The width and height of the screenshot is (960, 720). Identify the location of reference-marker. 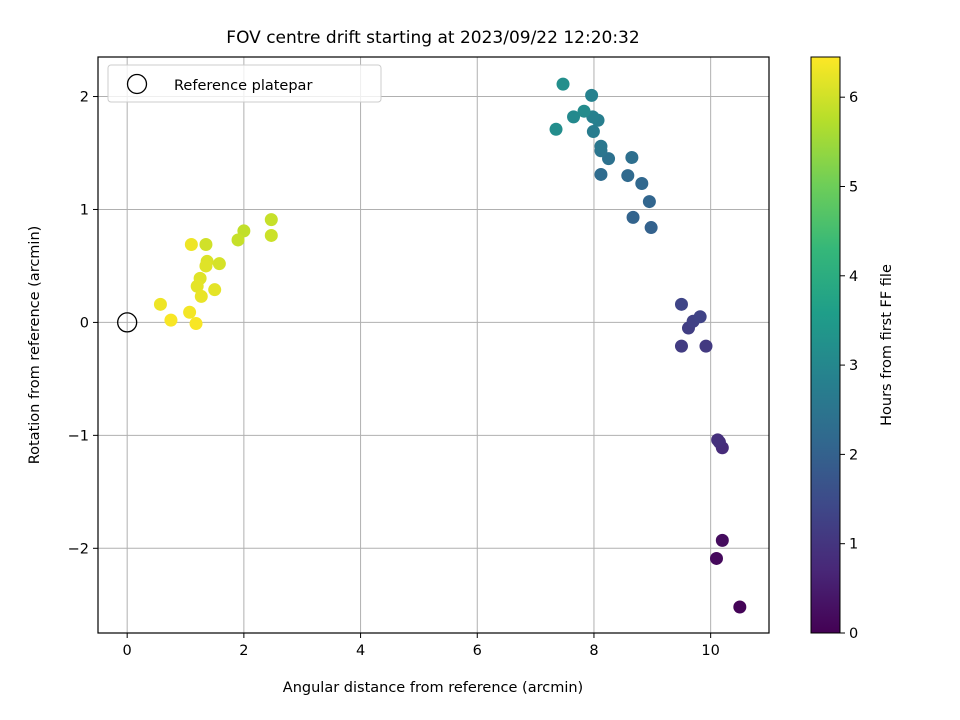
(127, 322).